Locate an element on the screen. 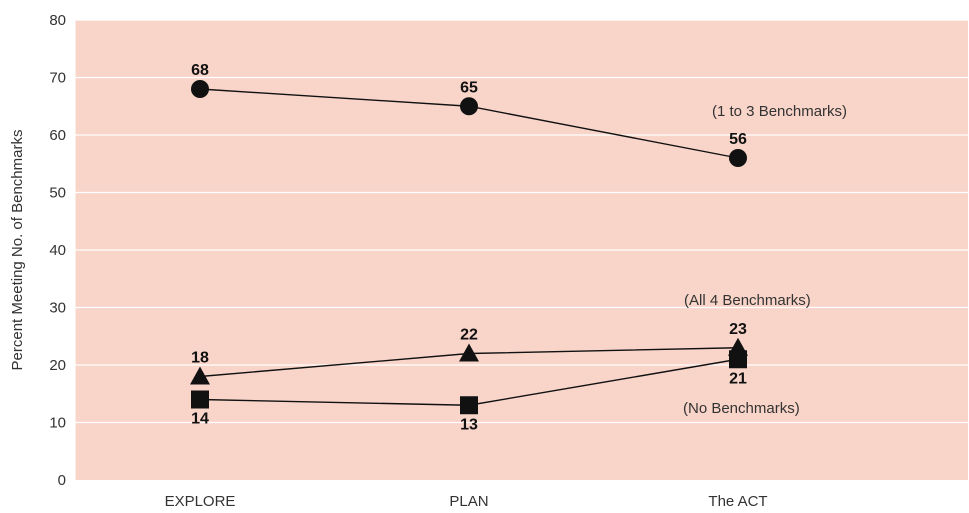 The height and width of the screenshot is (513, 969). y-tick-label: 80 is located at coordinates (57, 20).